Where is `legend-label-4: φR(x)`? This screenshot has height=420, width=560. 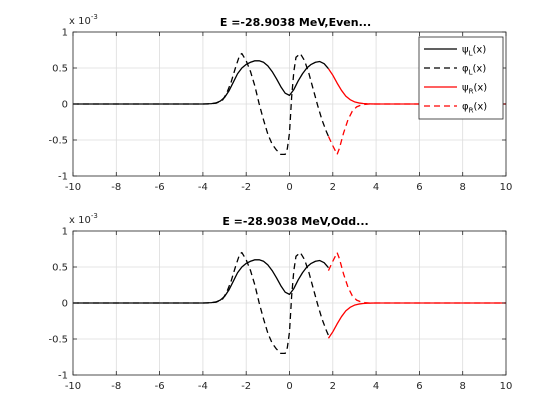
legend-label-4: φR(x) is located at coordinates (474, 108).